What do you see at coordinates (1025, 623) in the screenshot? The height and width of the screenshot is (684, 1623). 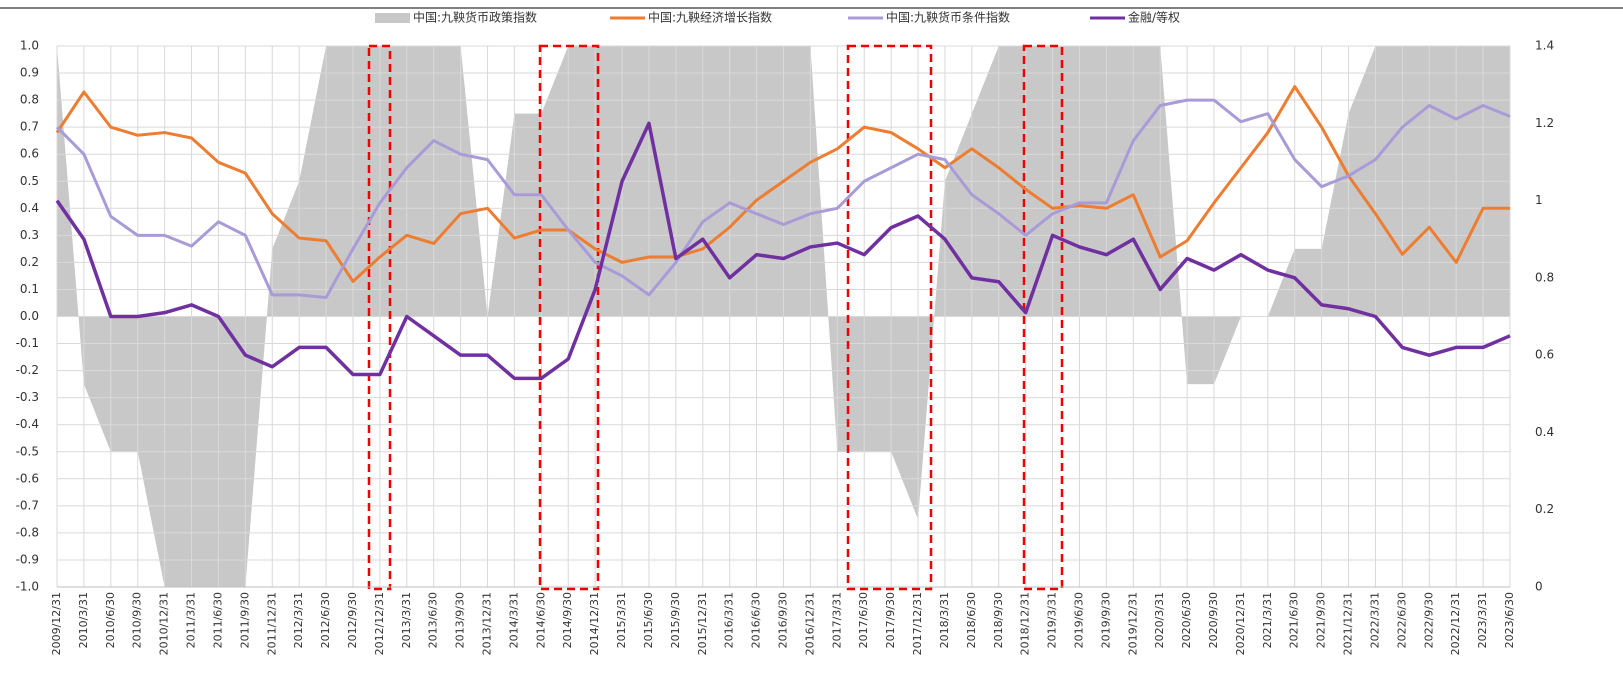 I see `x-tick-label: 2018/12/31` at bounding box center [1025, 623].